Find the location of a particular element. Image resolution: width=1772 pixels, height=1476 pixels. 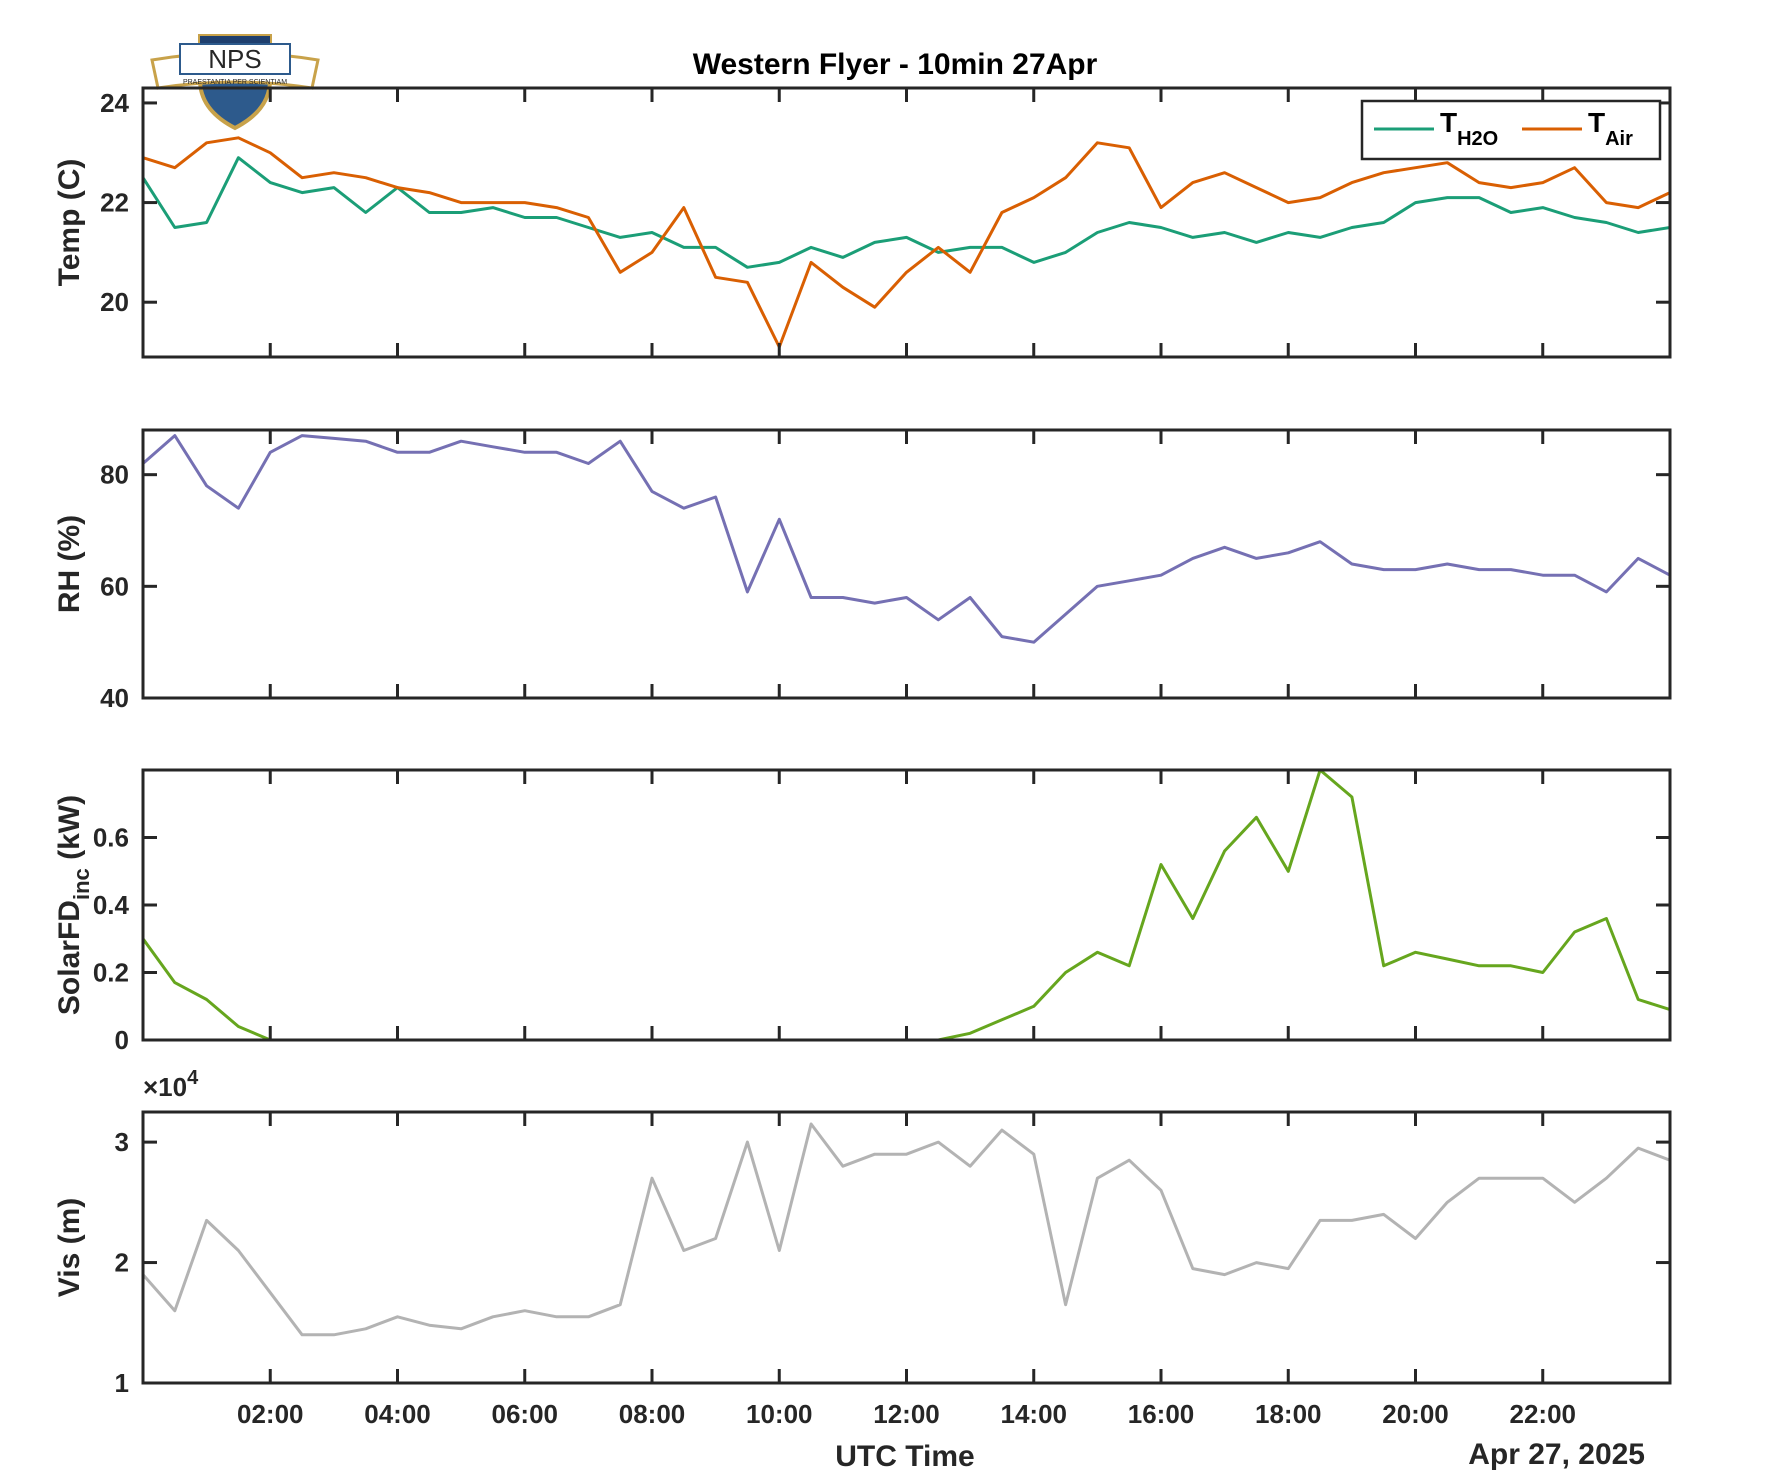

legend-entry-1: TH2O is located at coordinates (1469, 128).